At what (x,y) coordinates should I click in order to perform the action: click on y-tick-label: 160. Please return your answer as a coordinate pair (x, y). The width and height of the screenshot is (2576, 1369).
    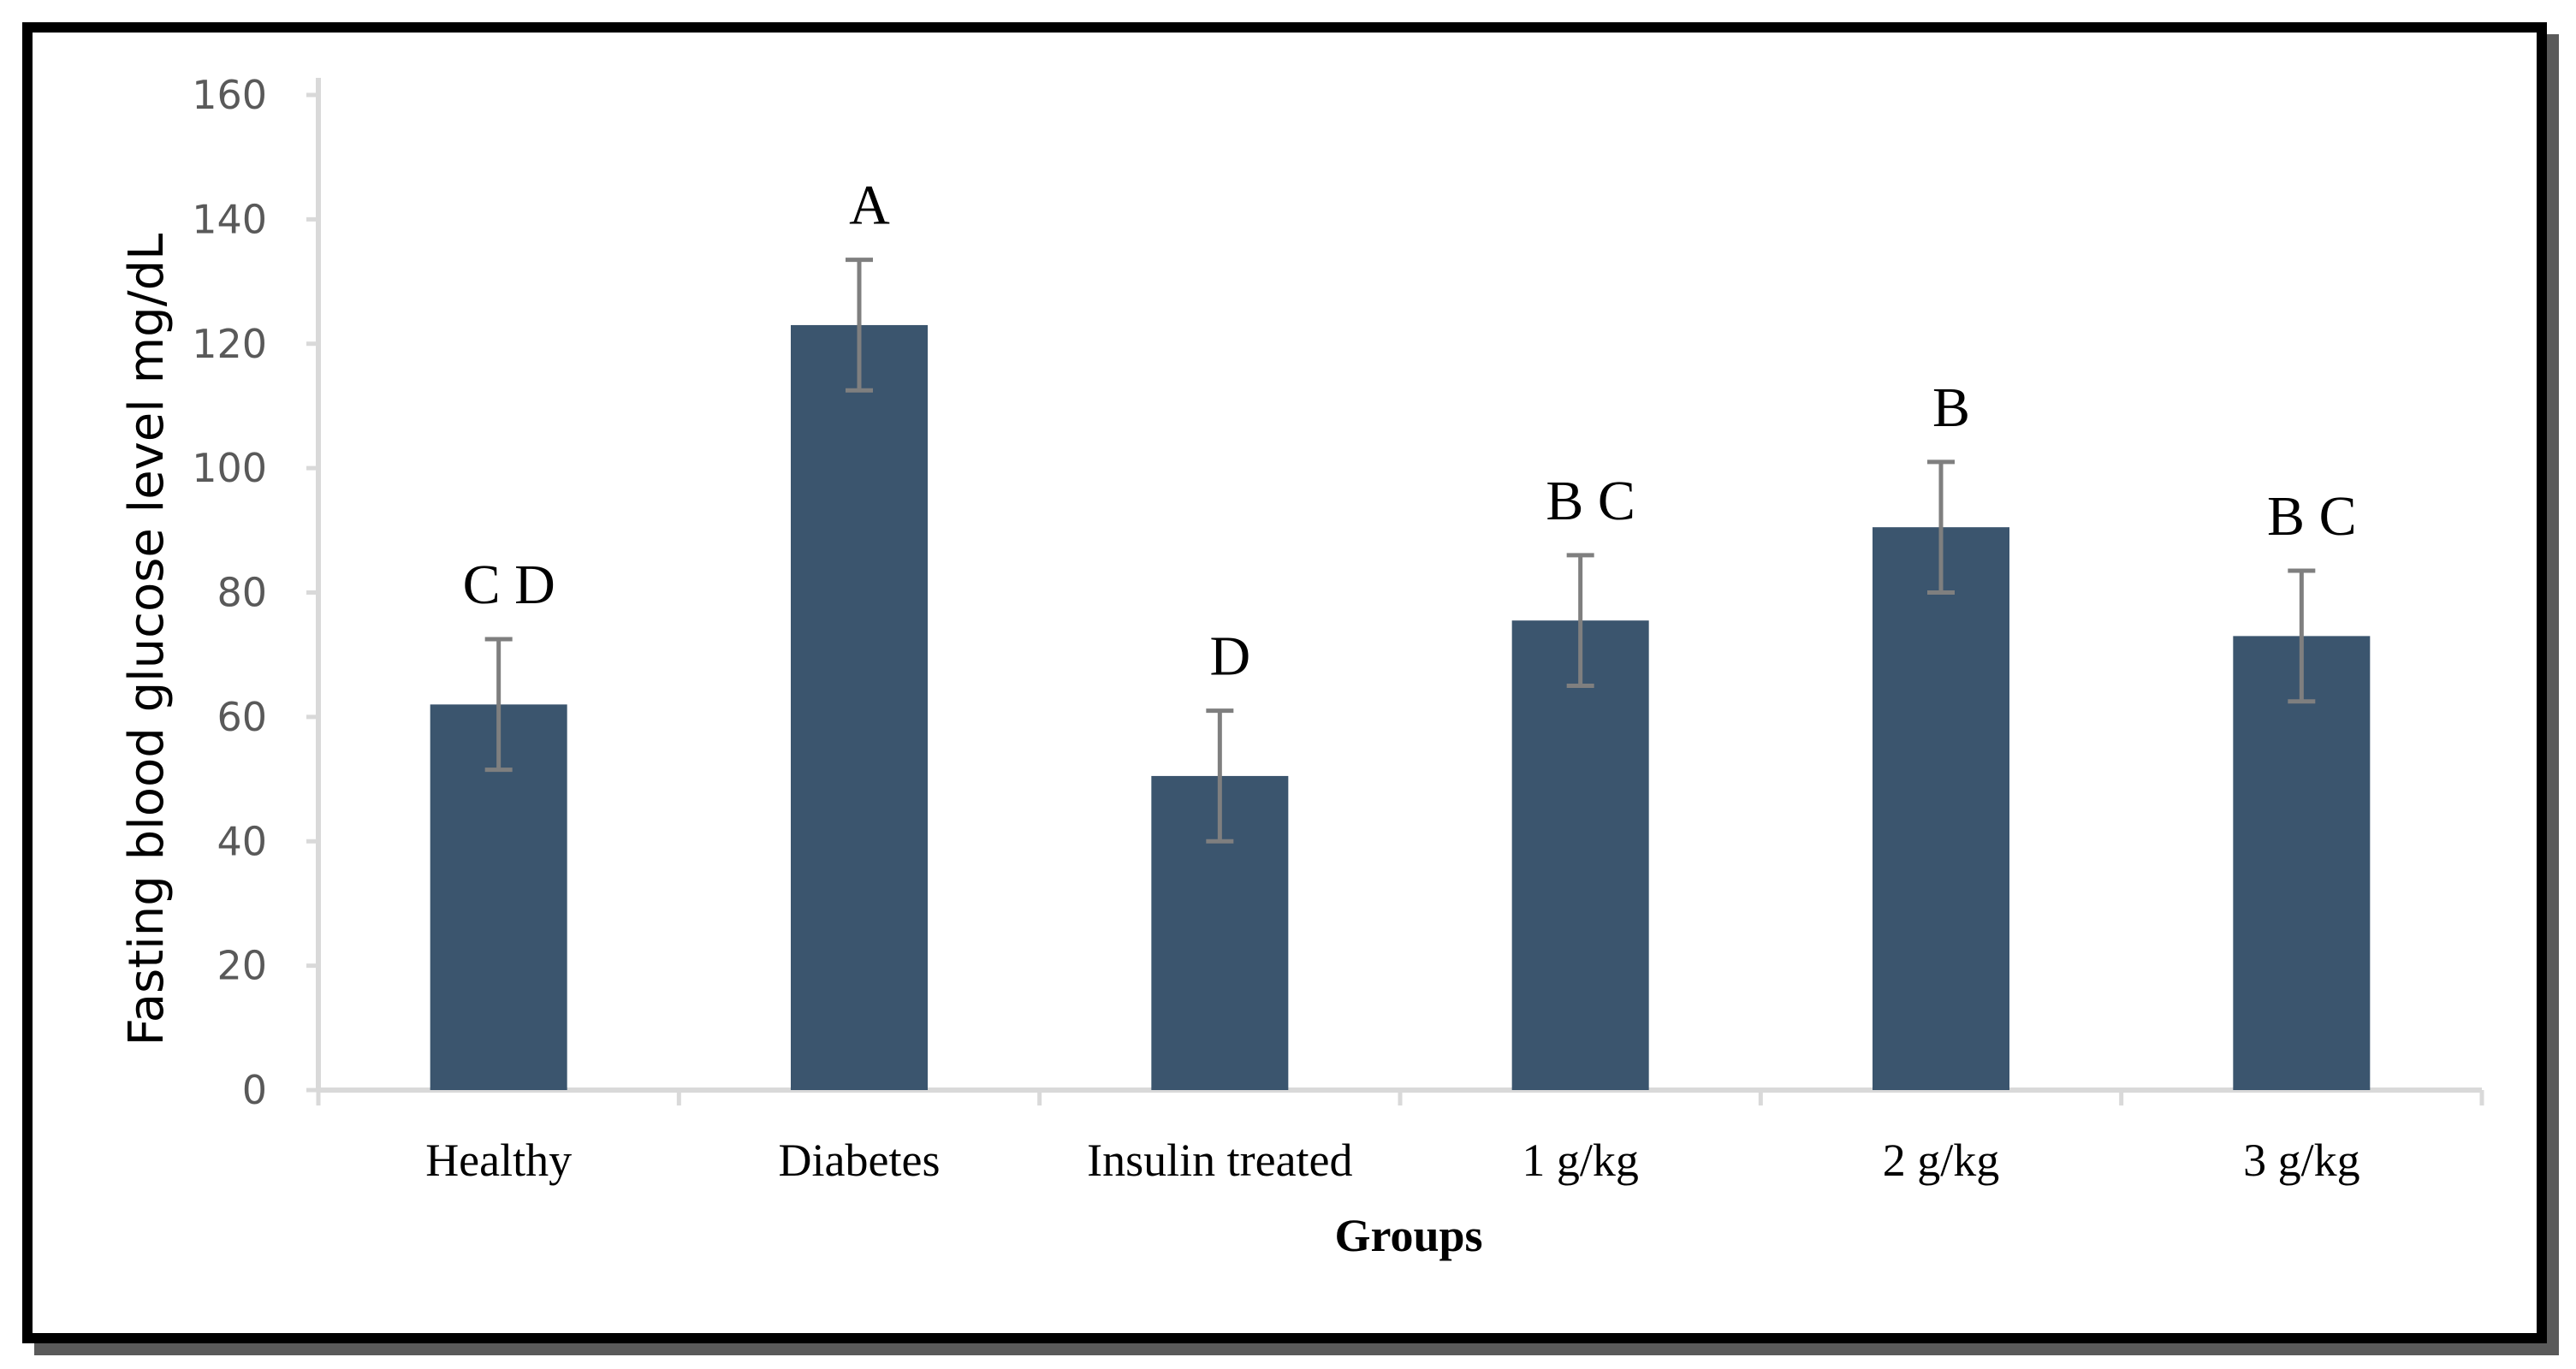
    Looking at the image, I should click on (229, 95).